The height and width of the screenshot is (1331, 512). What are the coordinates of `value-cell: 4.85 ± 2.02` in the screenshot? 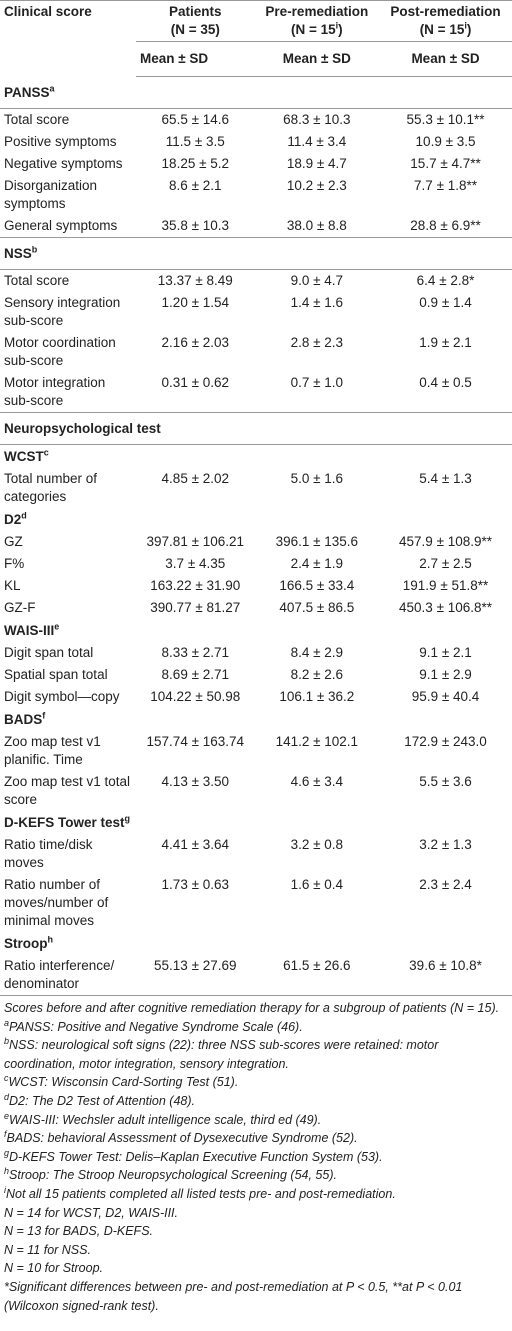 It's located at (195, 478).